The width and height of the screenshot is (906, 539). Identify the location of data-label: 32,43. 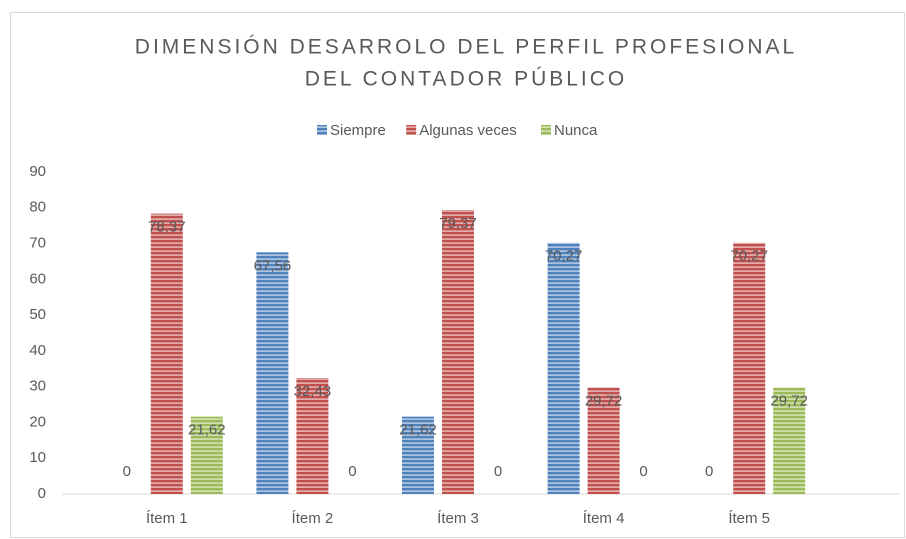
(313, 391).